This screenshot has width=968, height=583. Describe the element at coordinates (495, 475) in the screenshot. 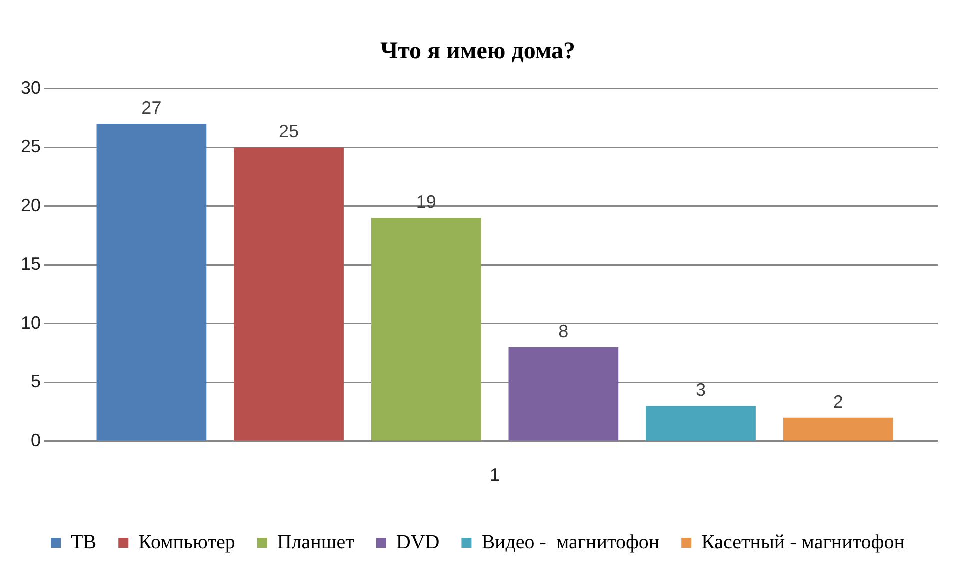

I see `x-tick-label: 1` at that location.